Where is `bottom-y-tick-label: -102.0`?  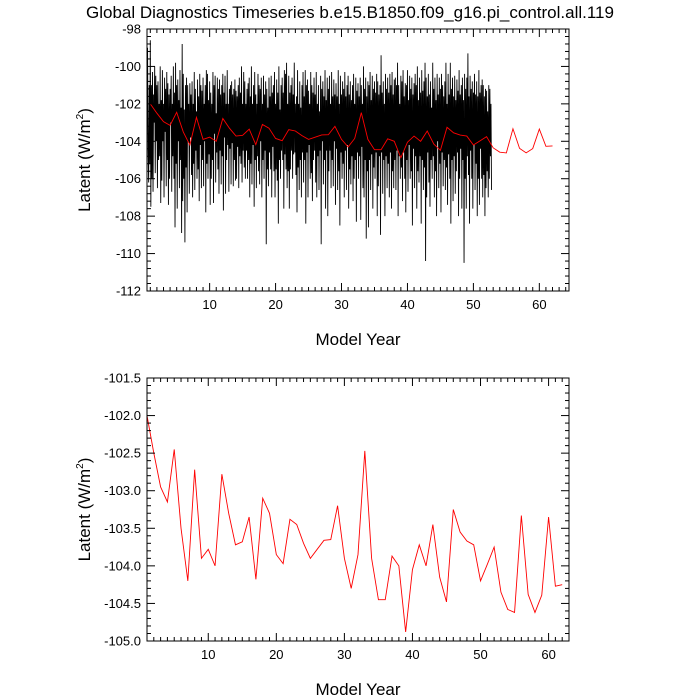
bottom-y-tick-label: -102.0 is located at coordinates (122, 415).